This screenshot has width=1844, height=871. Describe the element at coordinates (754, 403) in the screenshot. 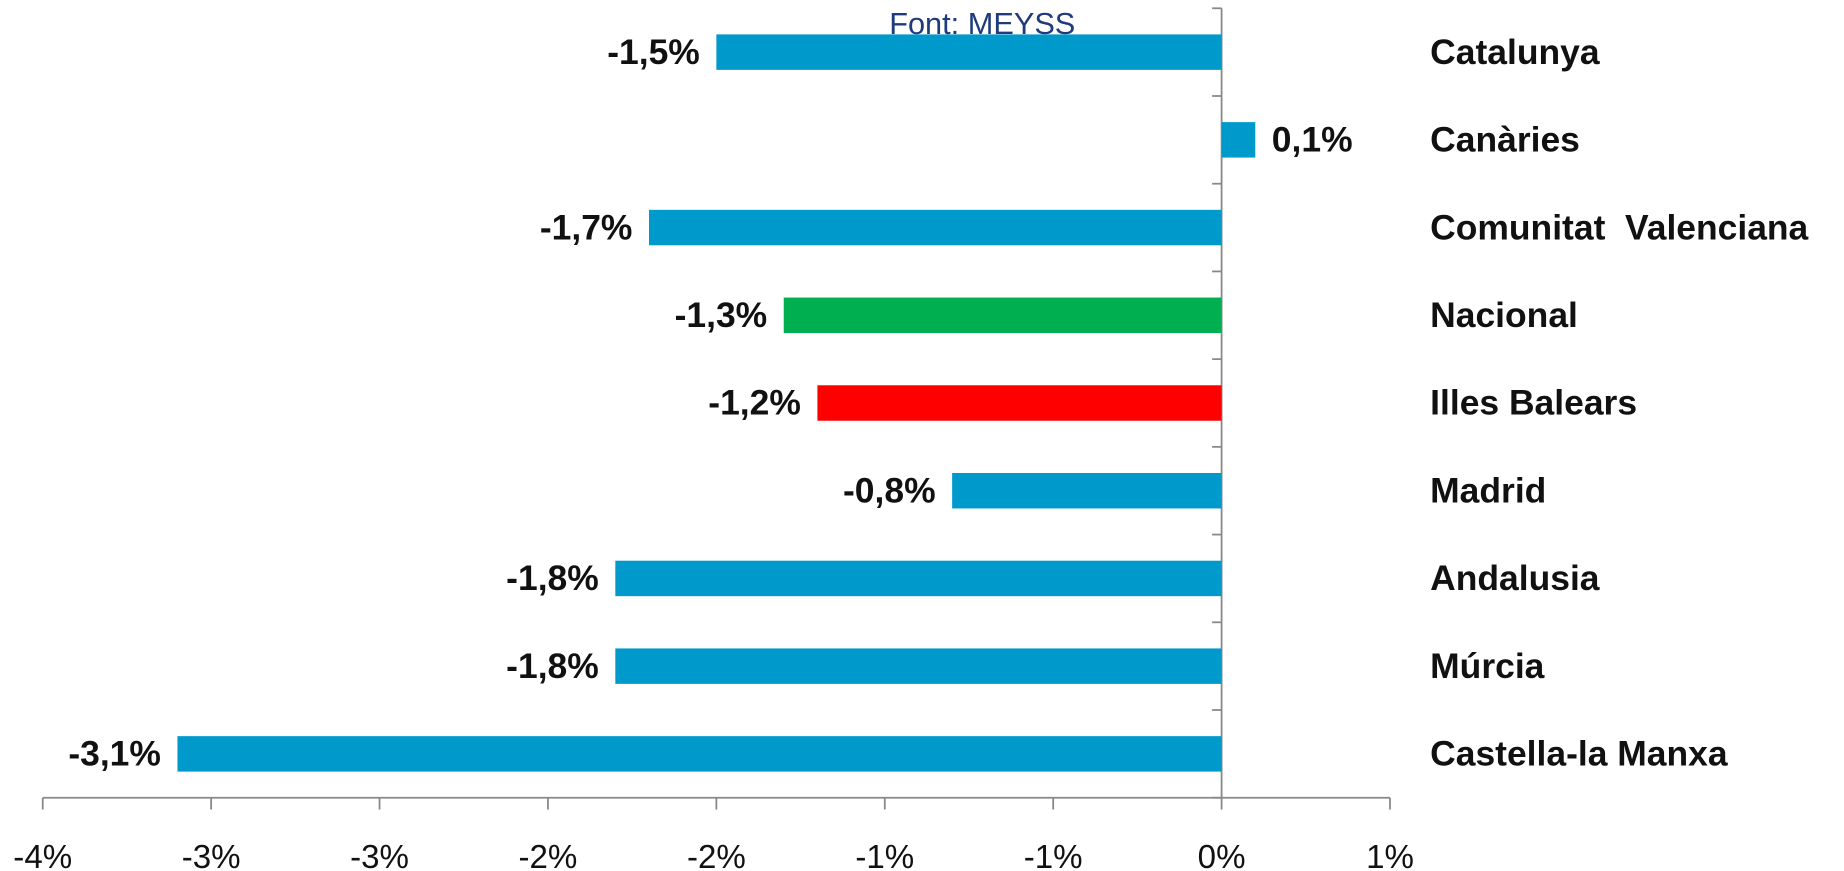

I see `value-label: -1,2%` at that location.